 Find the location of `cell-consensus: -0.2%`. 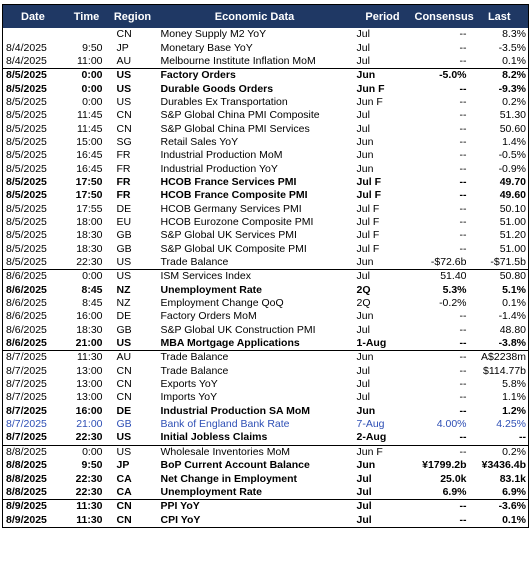

cell-consensus: -0.2% is located at coordinates (453, 303).